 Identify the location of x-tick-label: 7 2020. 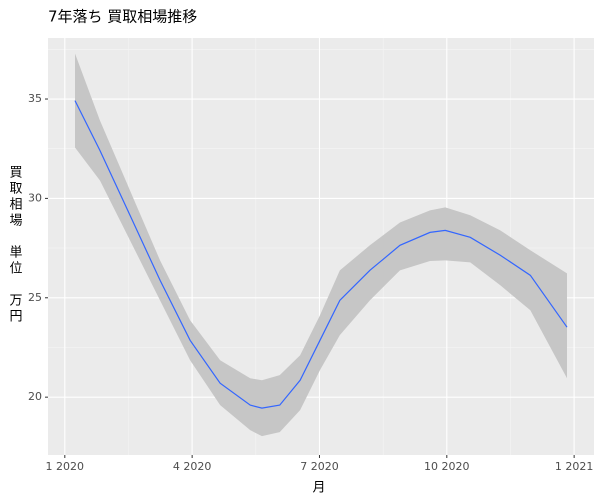
(319, 466).